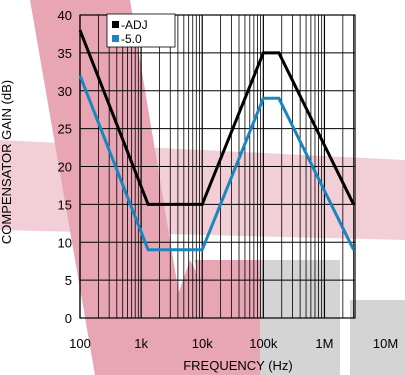 The image size is (405, 375). Describe the element at coordinates (385, 343) in the screenshot. I see `x-tick-label: 10M` at that location.